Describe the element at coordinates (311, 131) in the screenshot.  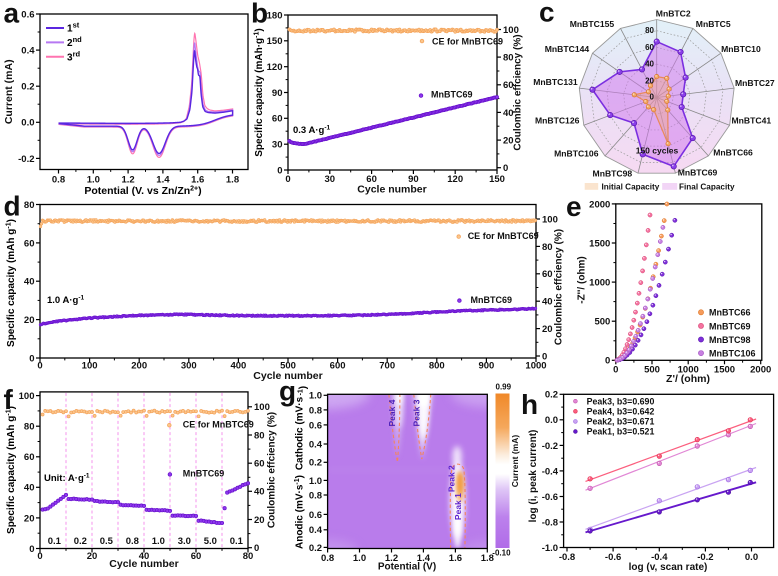
I see `svg-text: 0.3 A·g-1` at that location.